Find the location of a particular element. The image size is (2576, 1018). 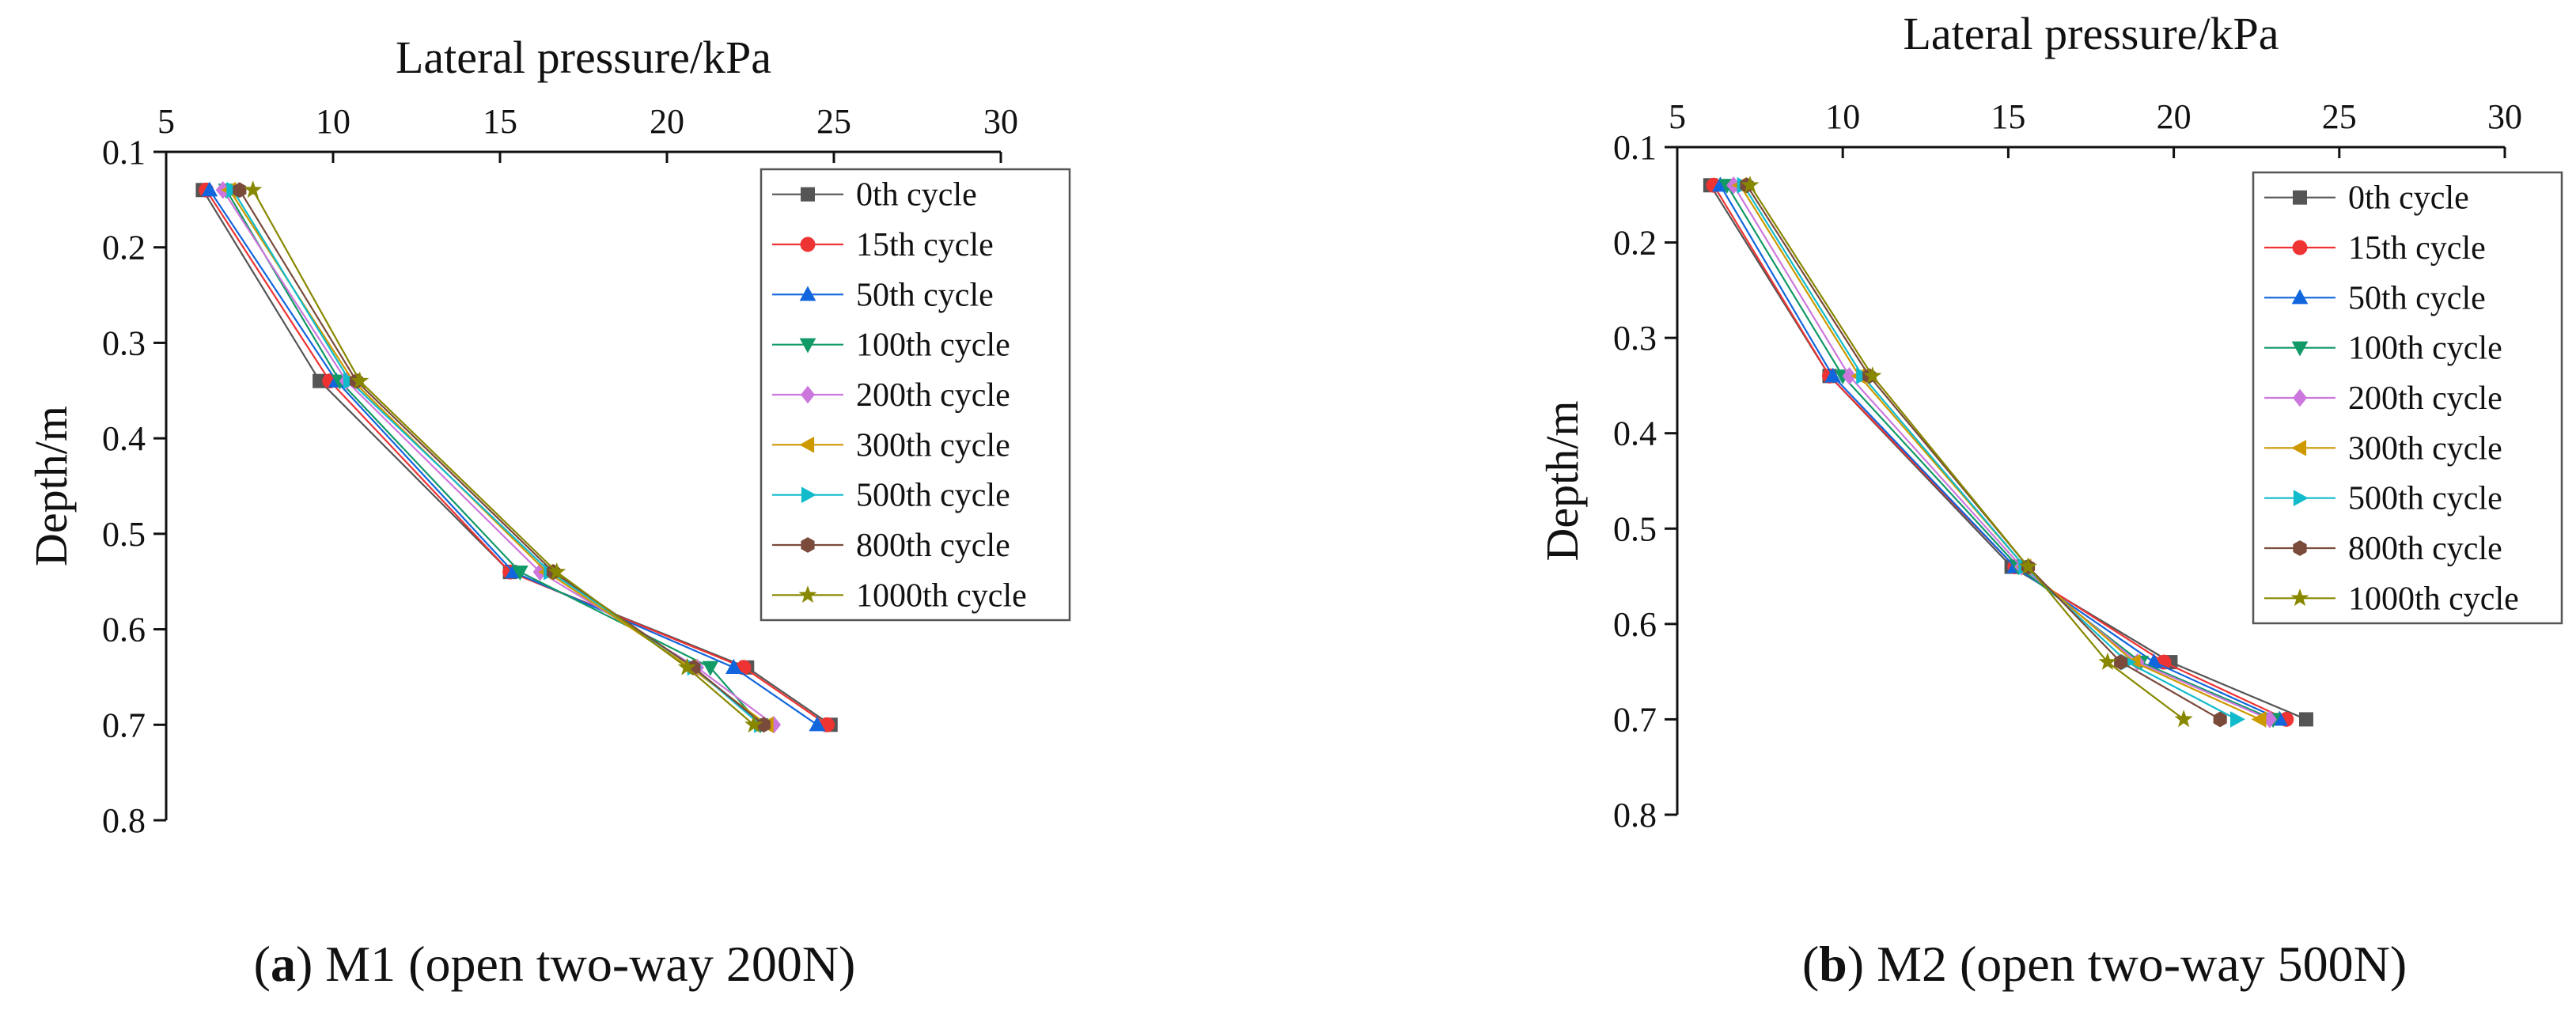

panel-caption: (b) M2 (open two-way 500N) is located at coordinates (2104, 964).